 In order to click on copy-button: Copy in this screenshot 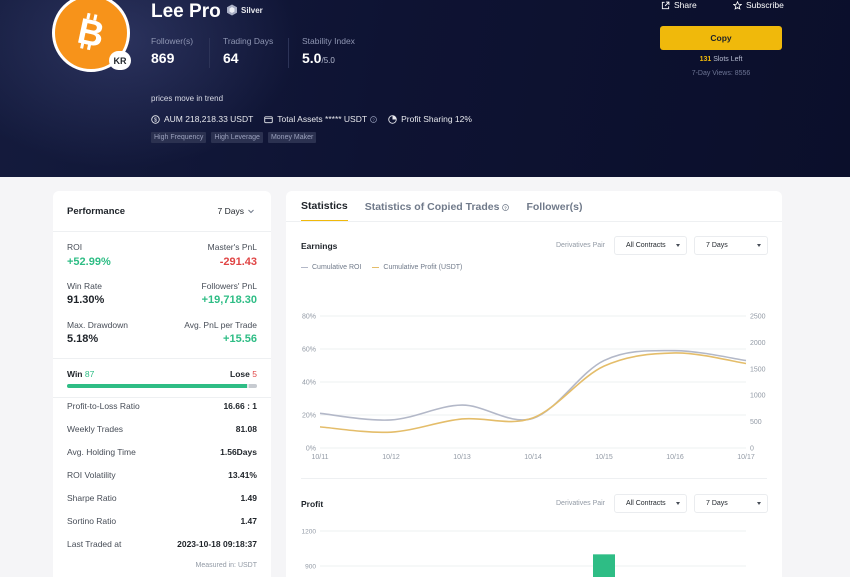, I will do `click(721, 38)`.